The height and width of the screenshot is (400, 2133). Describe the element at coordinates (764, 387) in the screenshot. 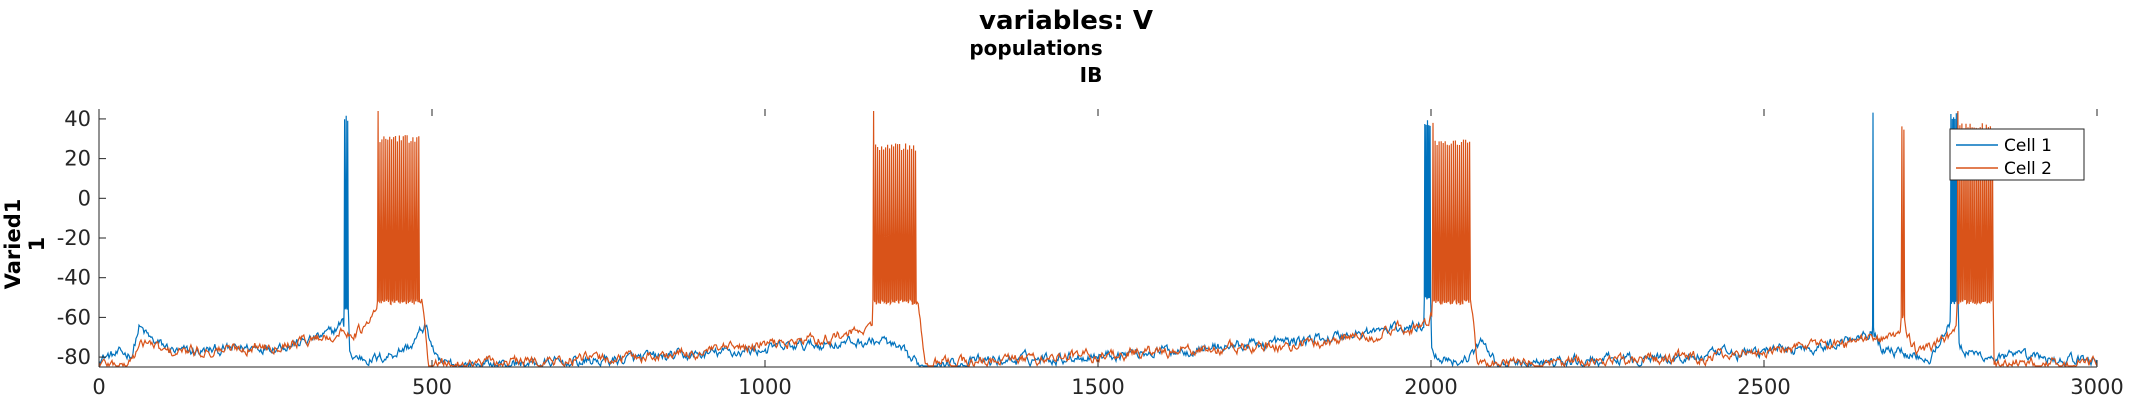

I see `x-tick-label: 1000` at that location.